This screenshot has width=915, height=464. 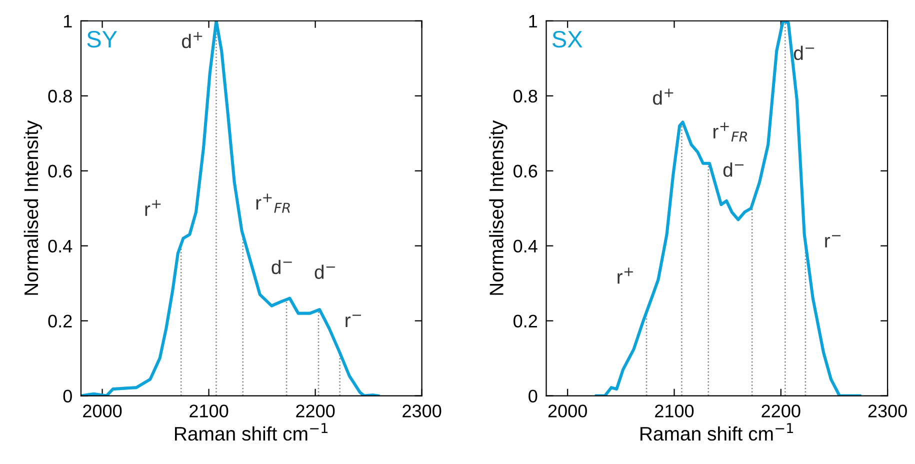 I want to click on chart-title: SY, so click(x=102, y=39).